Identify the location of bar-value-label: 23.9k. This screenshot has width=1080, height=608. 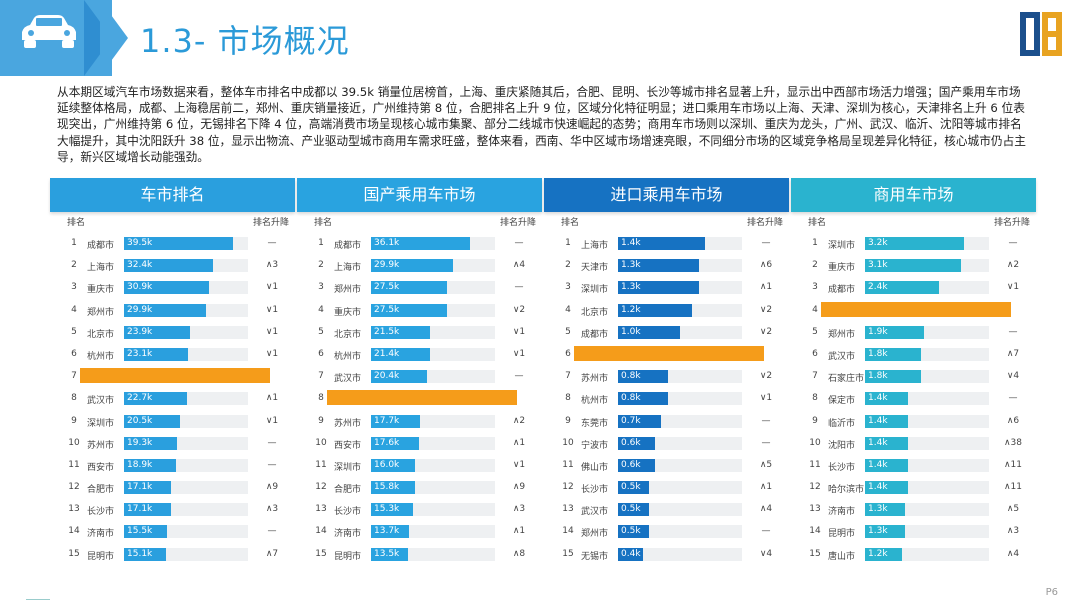
(140, 331).